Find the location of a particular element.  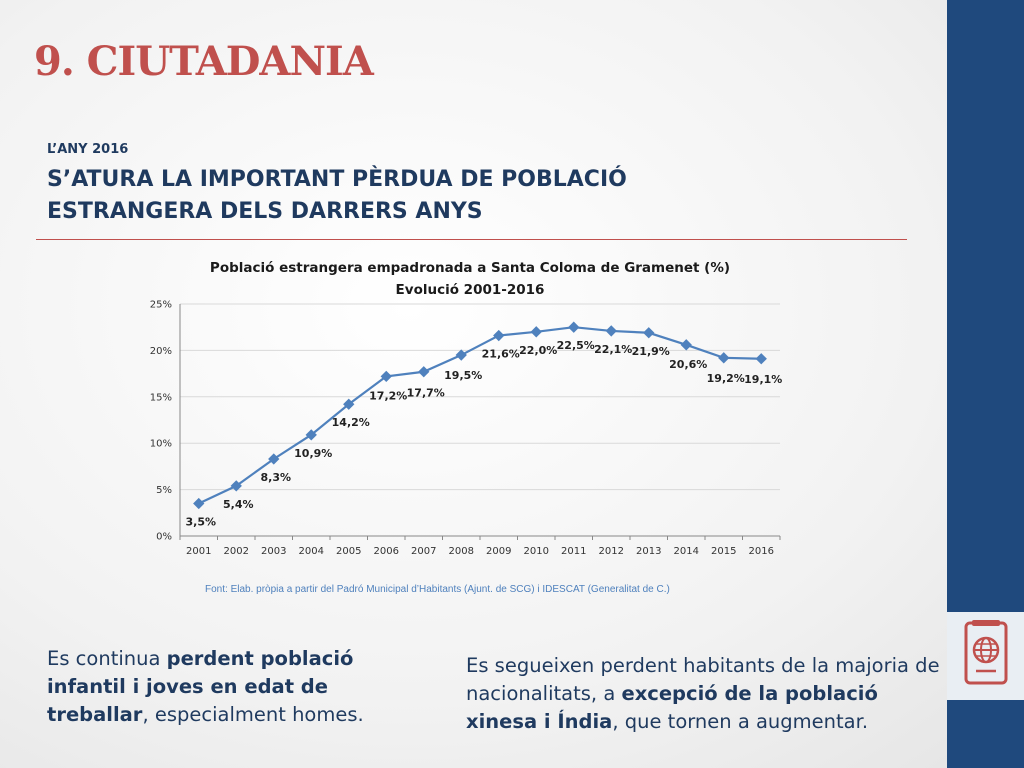

y-tick-label: 15% is located at coordinates (161, 397).